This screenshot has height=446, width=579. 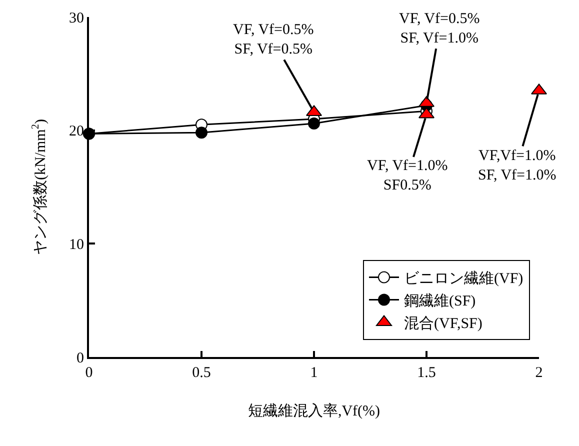 I want to click on legend-label: 鋼繊維(SF), so click(x=440, y=301).